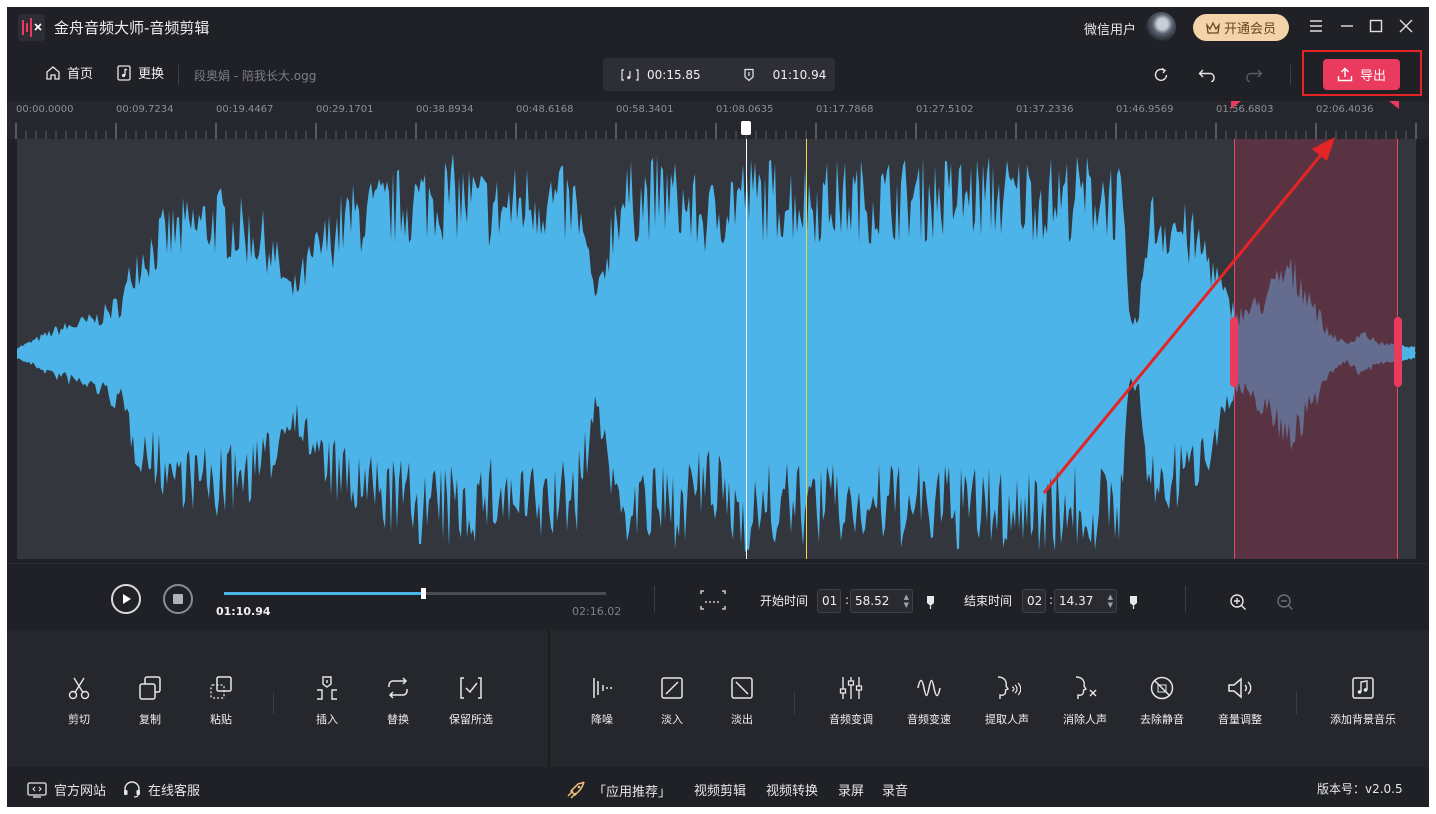 The width and height of the screenshot is (1436, 814). I want to click on fade-in-tool: 淡入, so click(672, 700).